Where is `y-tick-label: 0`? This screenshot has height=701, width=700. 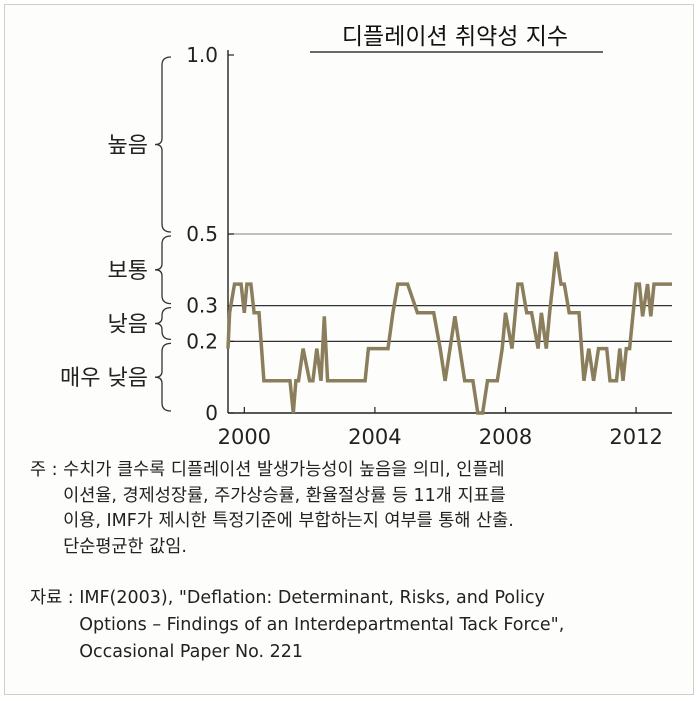 y-tick-label: 0 is located at coordinates (211, 413).